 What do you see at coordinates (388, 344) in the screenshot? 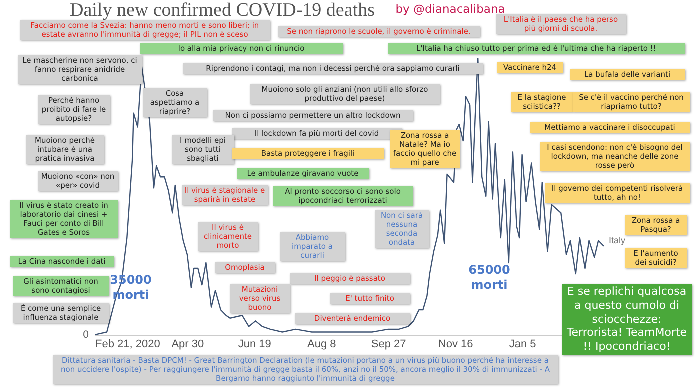
I see `x-tick-label: Sep 27` at bounding box center [388, 344].